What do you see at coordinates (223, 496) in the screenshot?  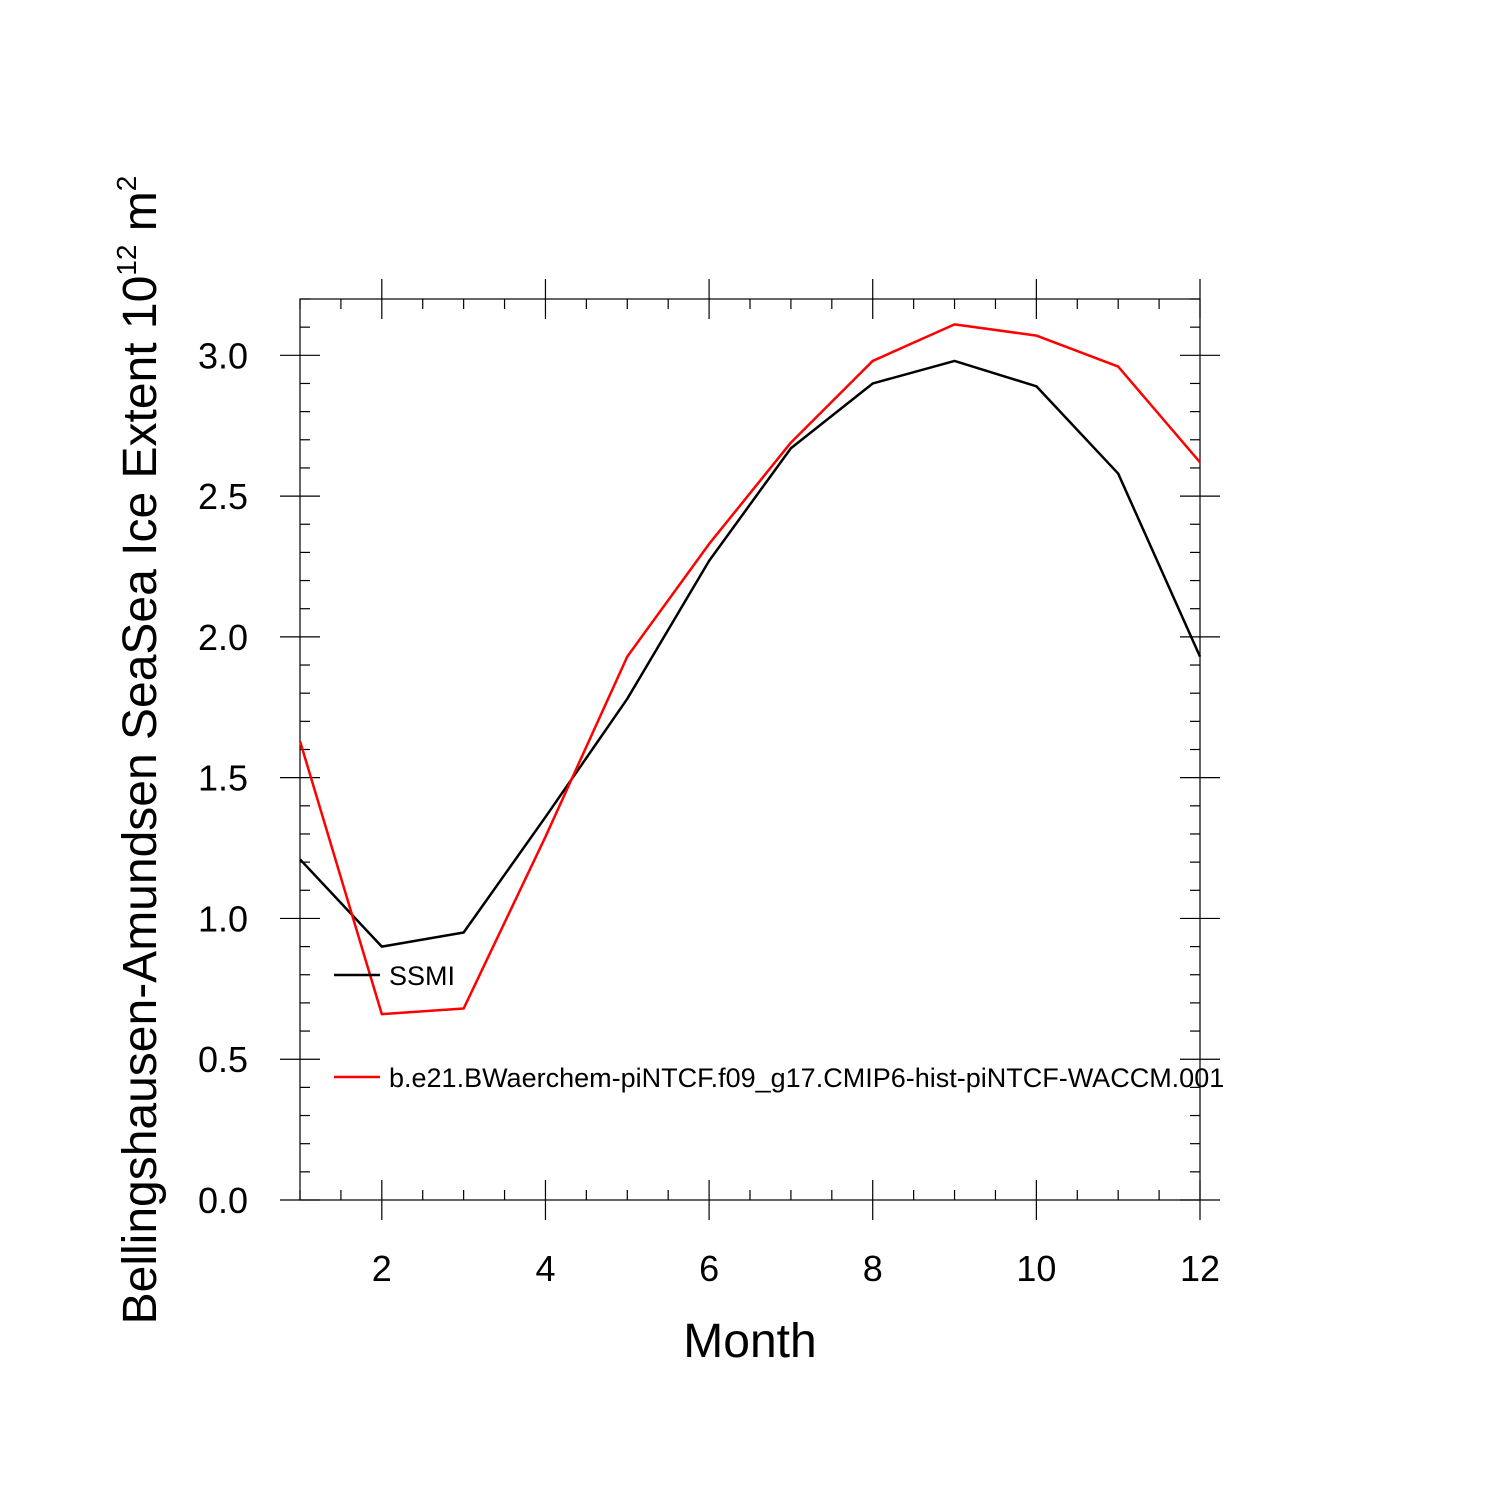 I see `y-tick-label: 2.5` at bounding box center [223, 496].